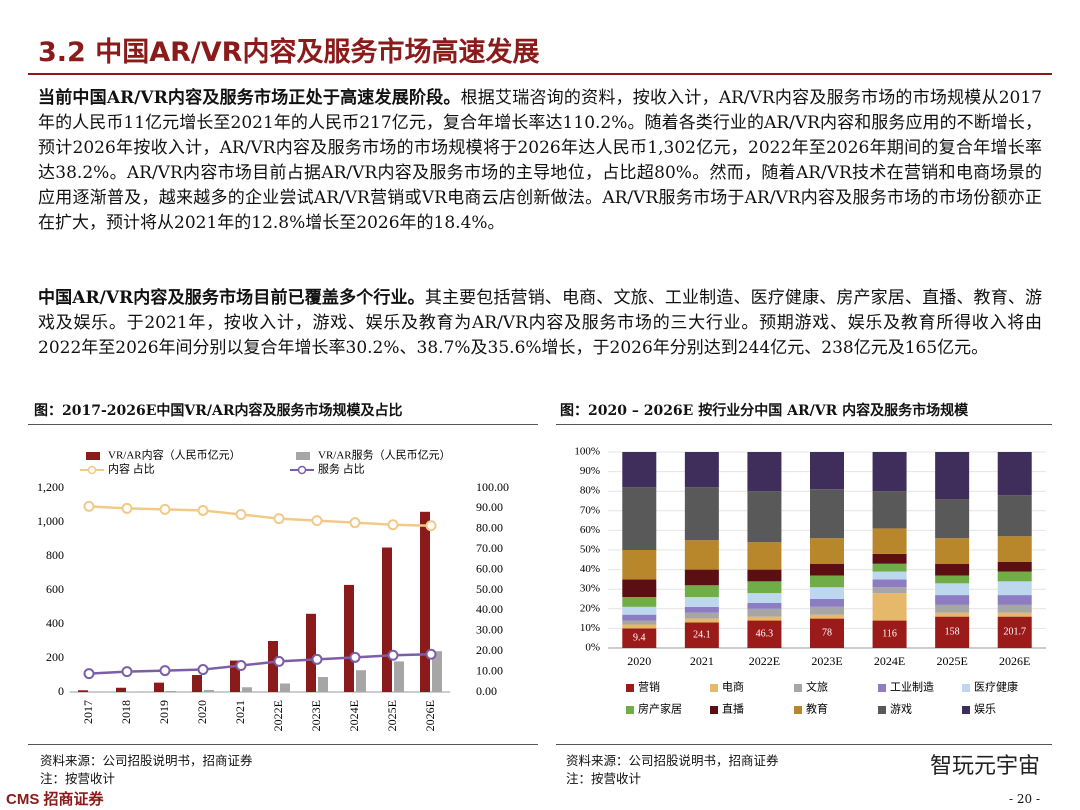  What do you see at coordinates (912, 687) in the screenshot?
I see `legend-label: 工业制造` at bounding box center [912, 687].